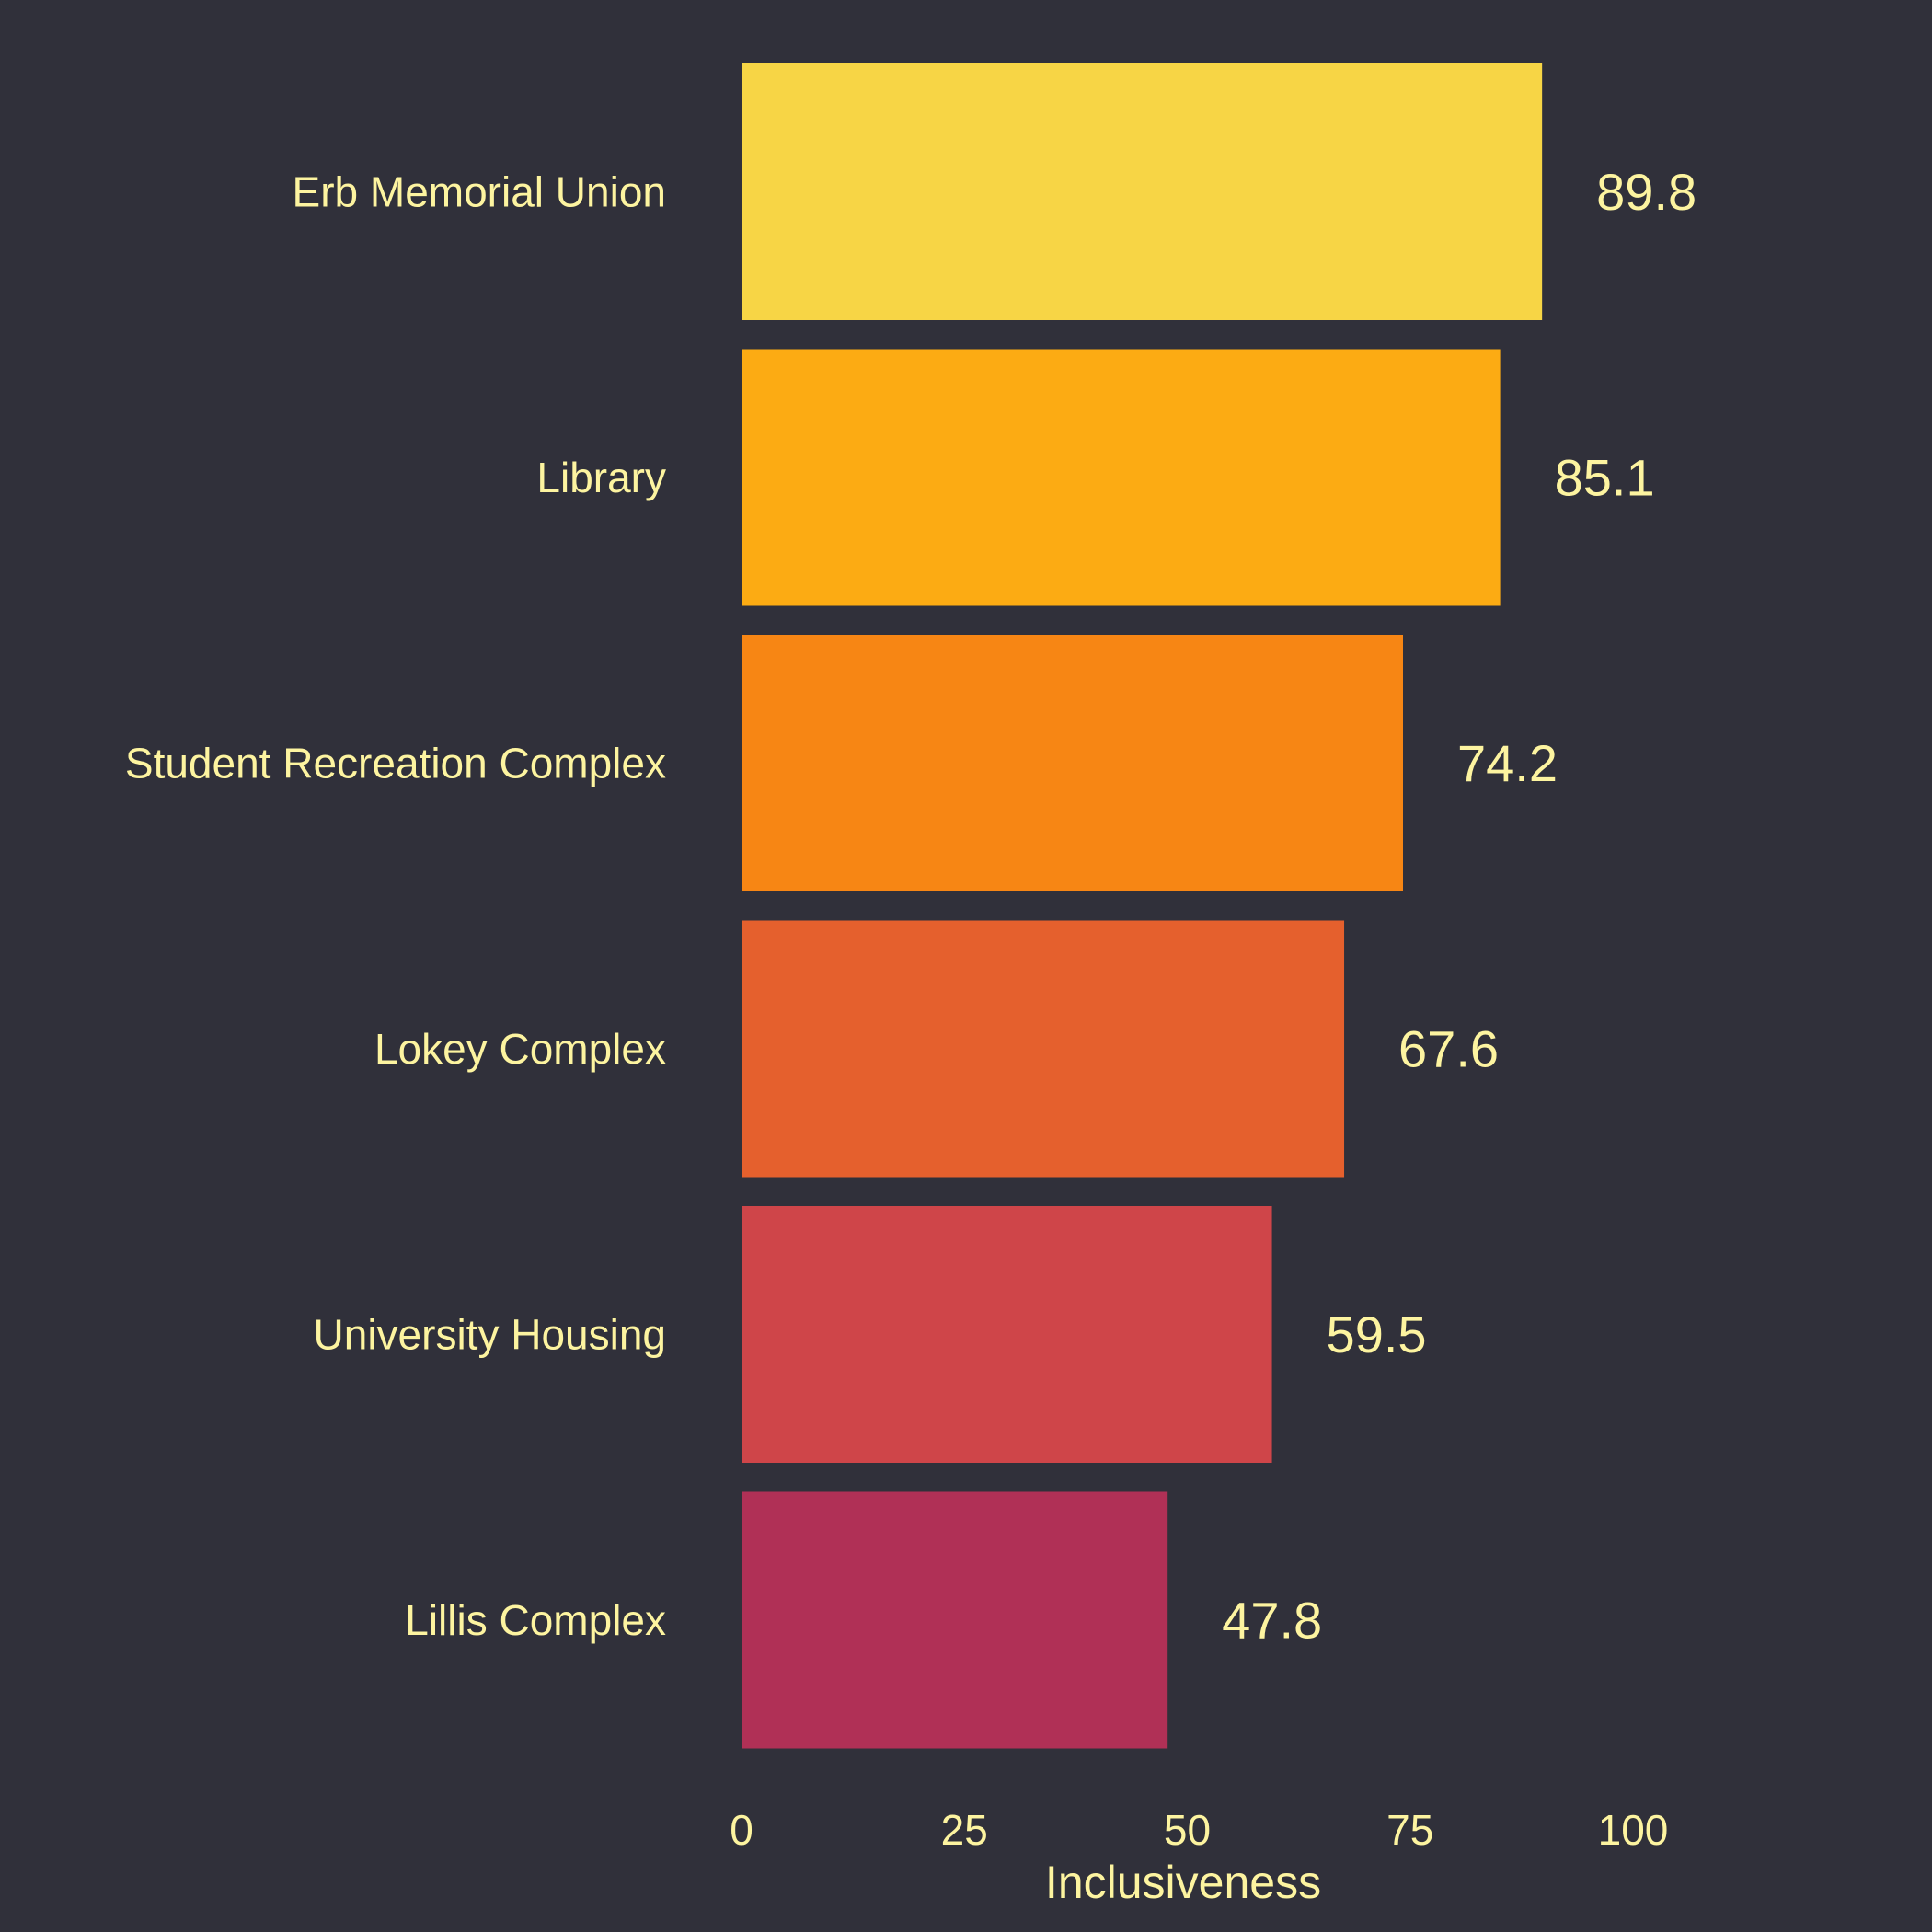  Describe the element at coordinates (1272, 1621) in the screenshot. I see `value-label-lillis-complex: 47.8` at that location.